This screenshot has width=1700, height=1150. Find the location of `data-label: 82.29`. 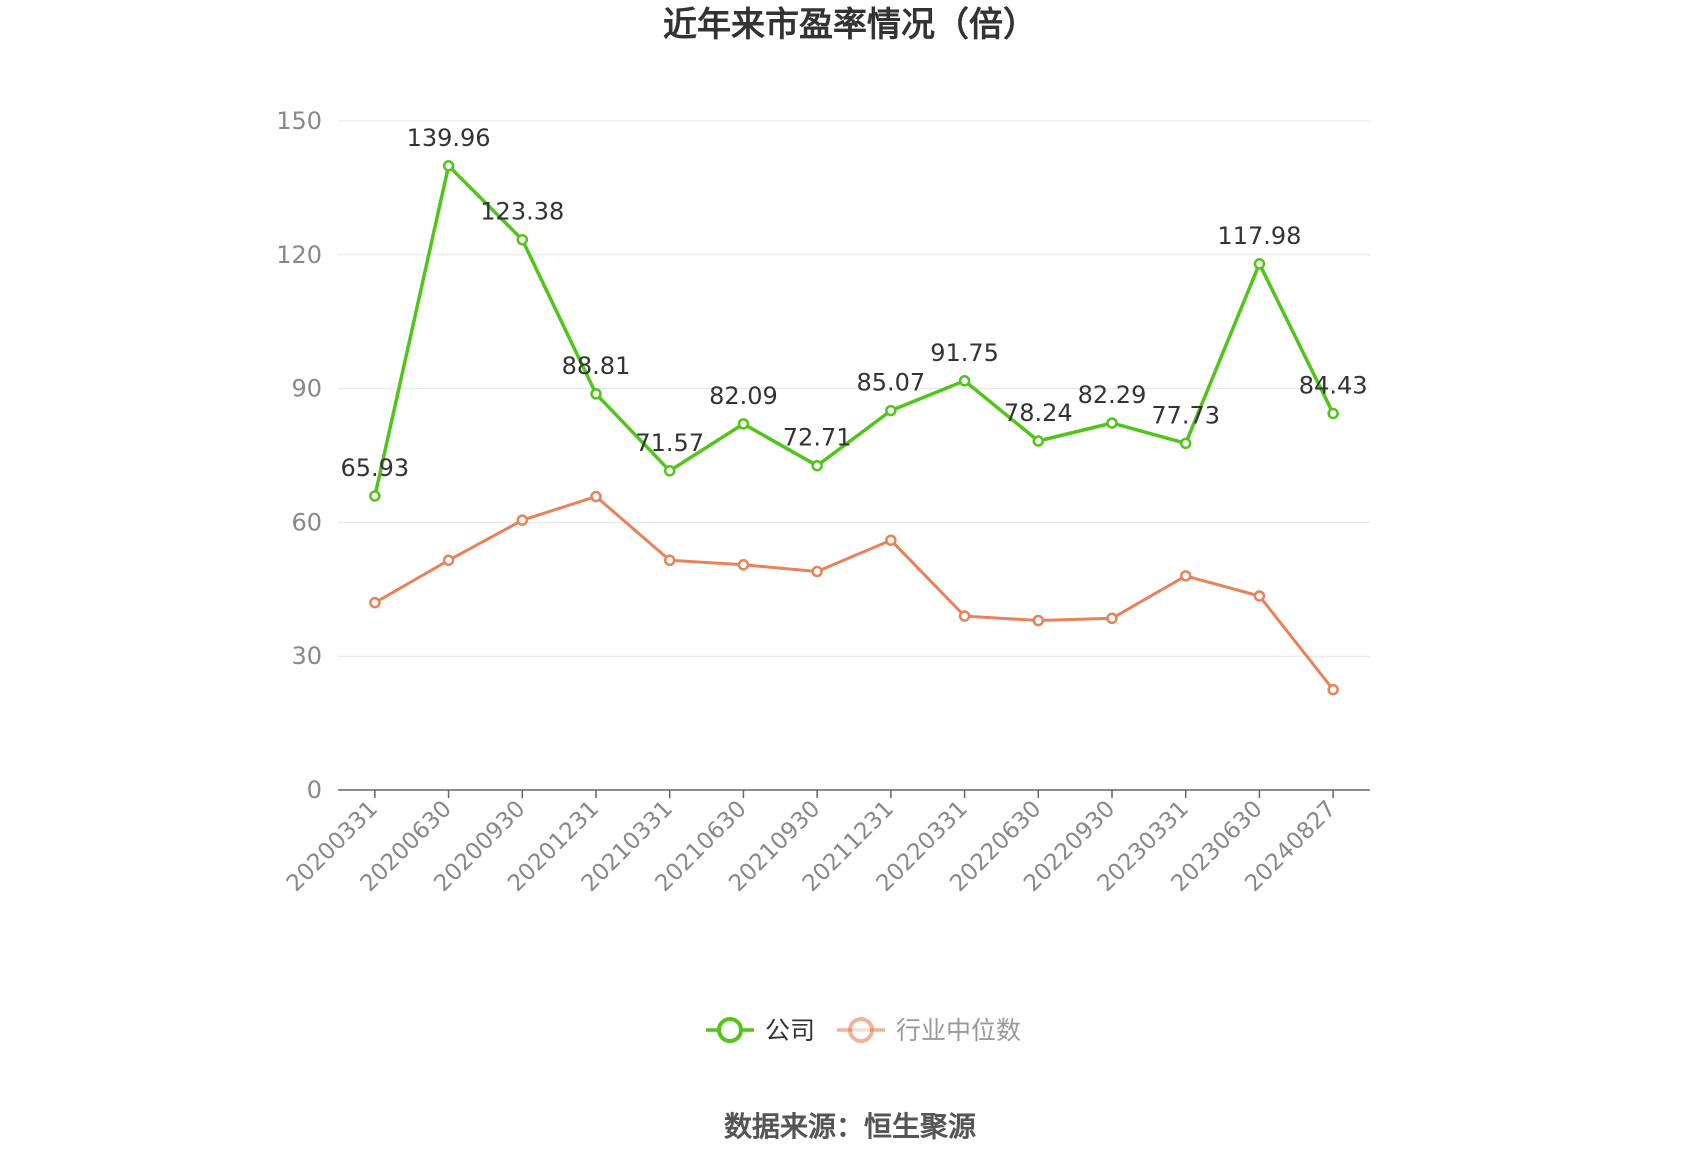

data-label: 82.29 is located at coordinates (1112, 395).